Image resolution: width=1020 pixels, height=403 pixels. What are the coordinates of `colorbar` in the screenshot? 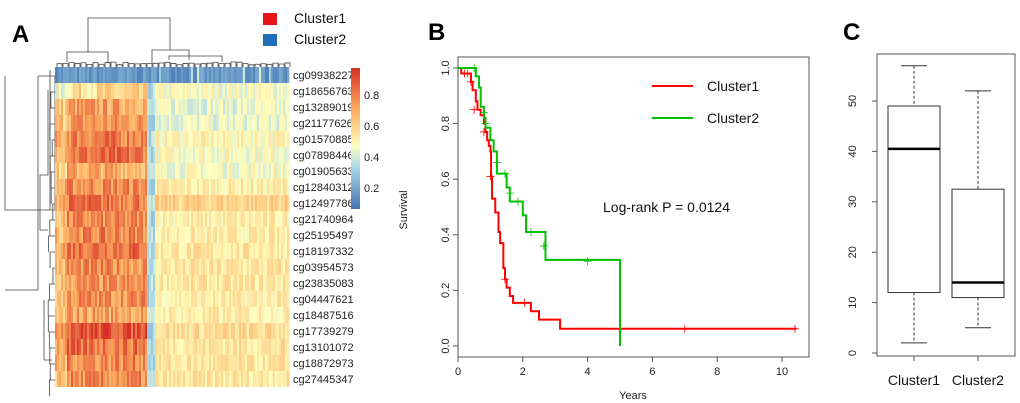 It's located at (355, 138).